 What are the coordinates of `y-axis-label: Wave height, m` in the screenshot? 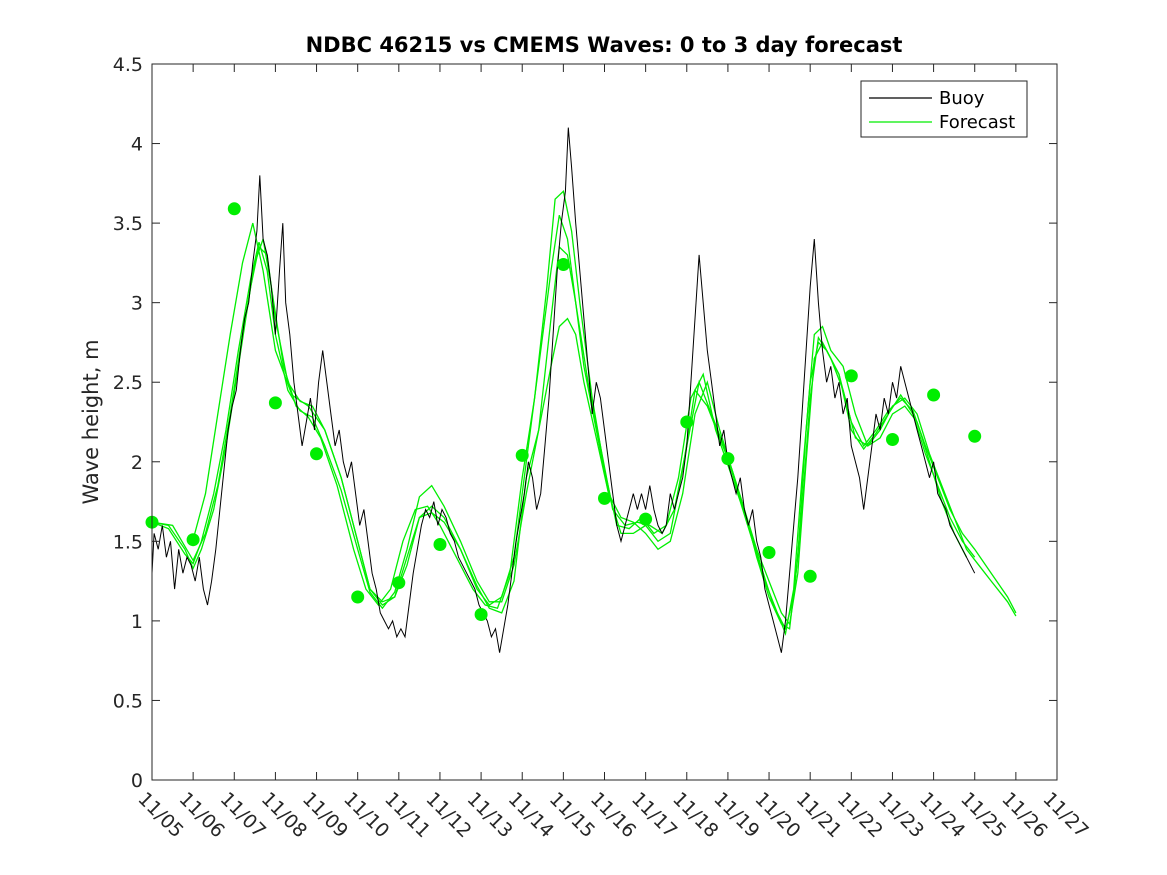 It's located at (91, 421).